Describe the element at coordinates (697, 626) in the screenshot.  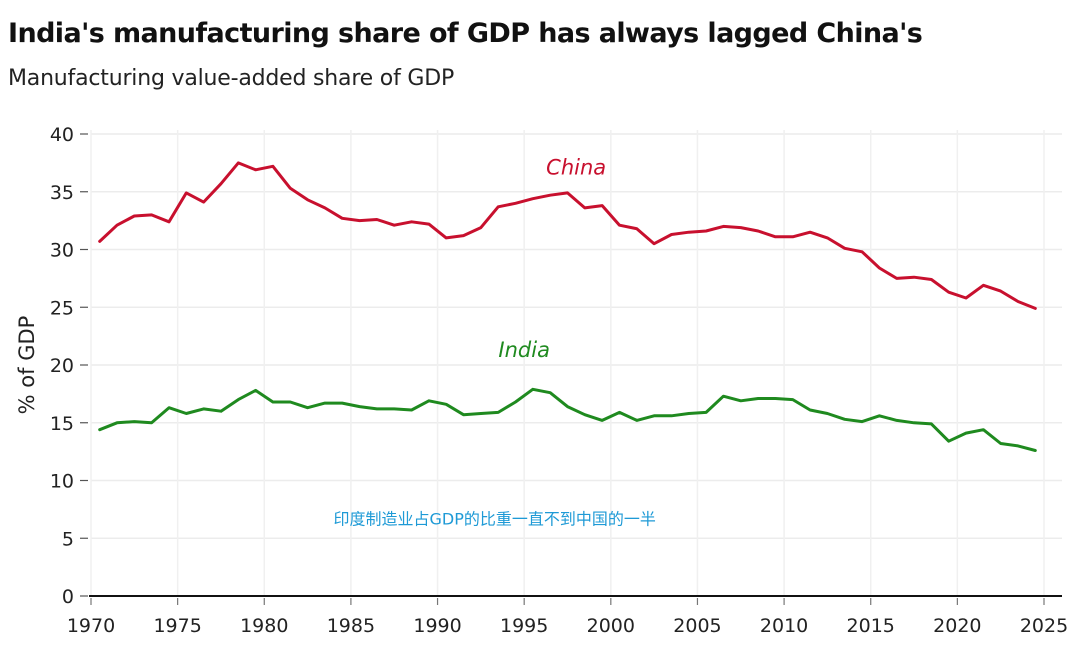
I see `x-tick-label: 2005` at that location.